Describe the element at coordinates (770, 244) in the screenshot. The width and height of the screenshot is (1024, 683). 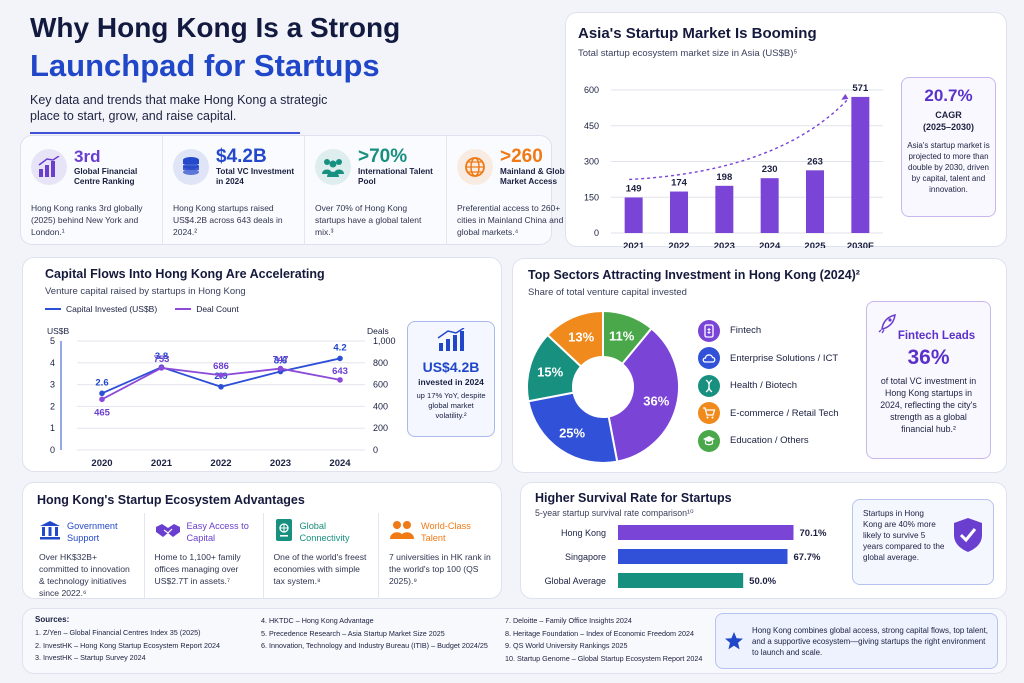
I see `x-tick-label: 2024` at that location.